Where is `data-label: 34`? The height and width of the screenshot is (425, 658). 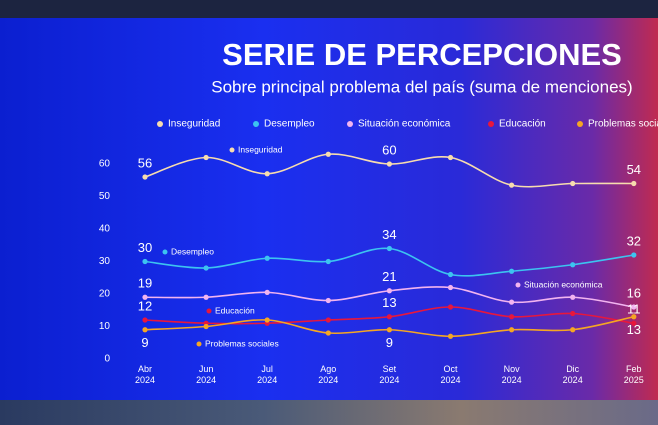
data-label: 34 is located at coordinates (389, 234).